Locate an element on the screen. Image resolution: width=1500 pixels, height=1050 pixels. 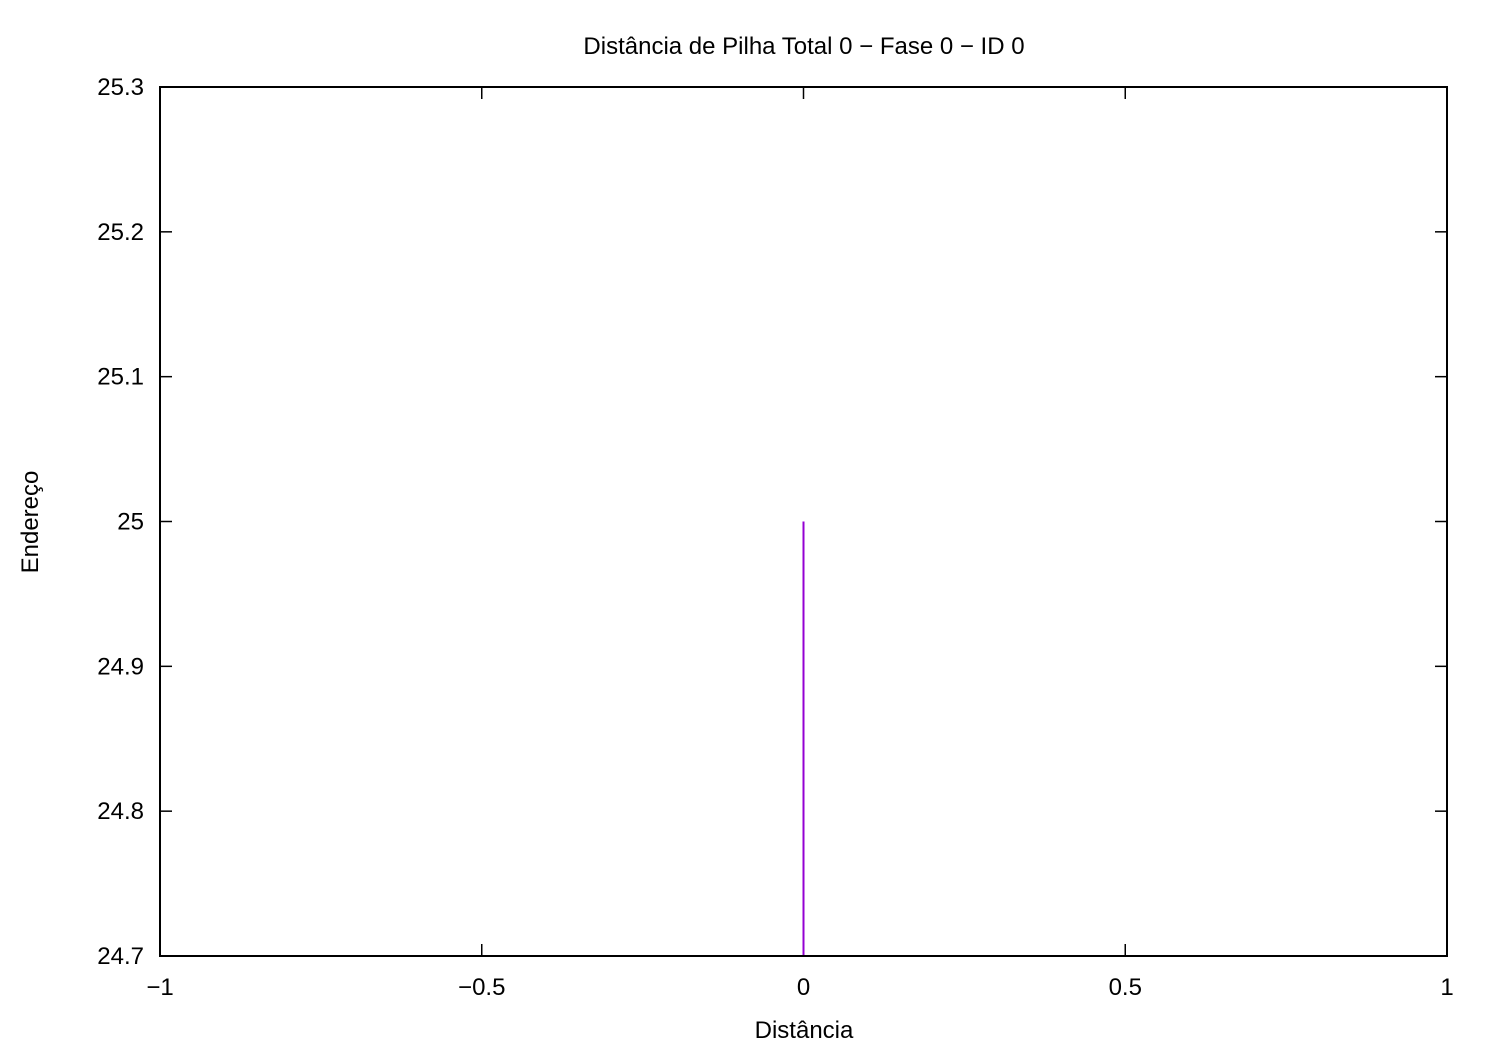
x-tick-label: −1 is located at coordinates (159, 987).